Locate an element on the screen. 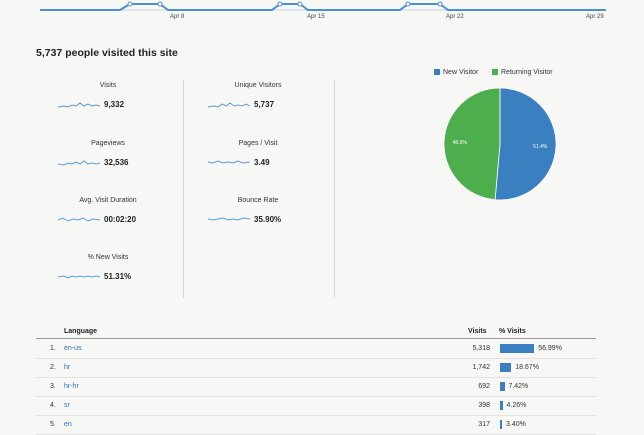  visitors-headline: 5,737 people visited this site is located at coordinates (107, 53).